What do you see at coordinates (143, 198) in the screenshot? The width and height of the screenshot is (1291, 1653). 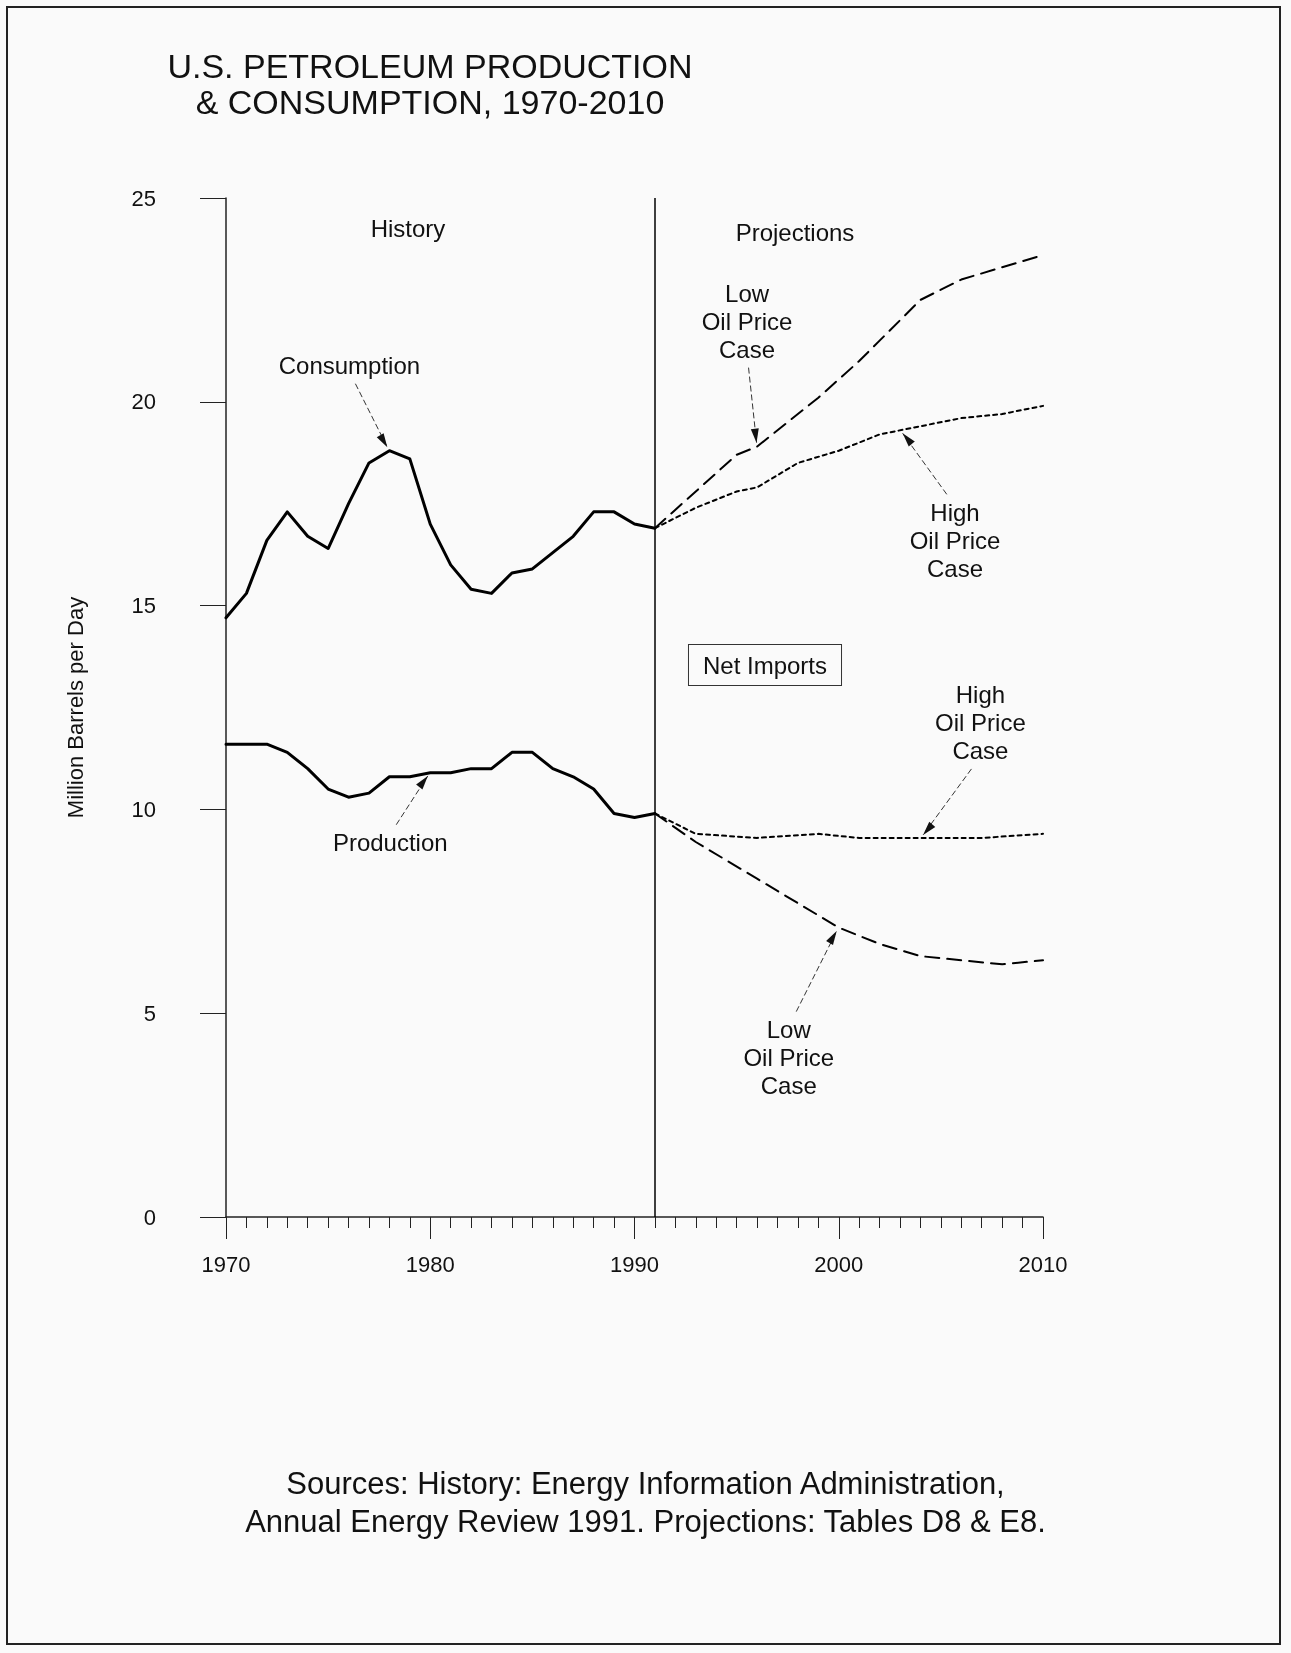 I see `y-tick-label: 25` at bounding box center [143, 198].